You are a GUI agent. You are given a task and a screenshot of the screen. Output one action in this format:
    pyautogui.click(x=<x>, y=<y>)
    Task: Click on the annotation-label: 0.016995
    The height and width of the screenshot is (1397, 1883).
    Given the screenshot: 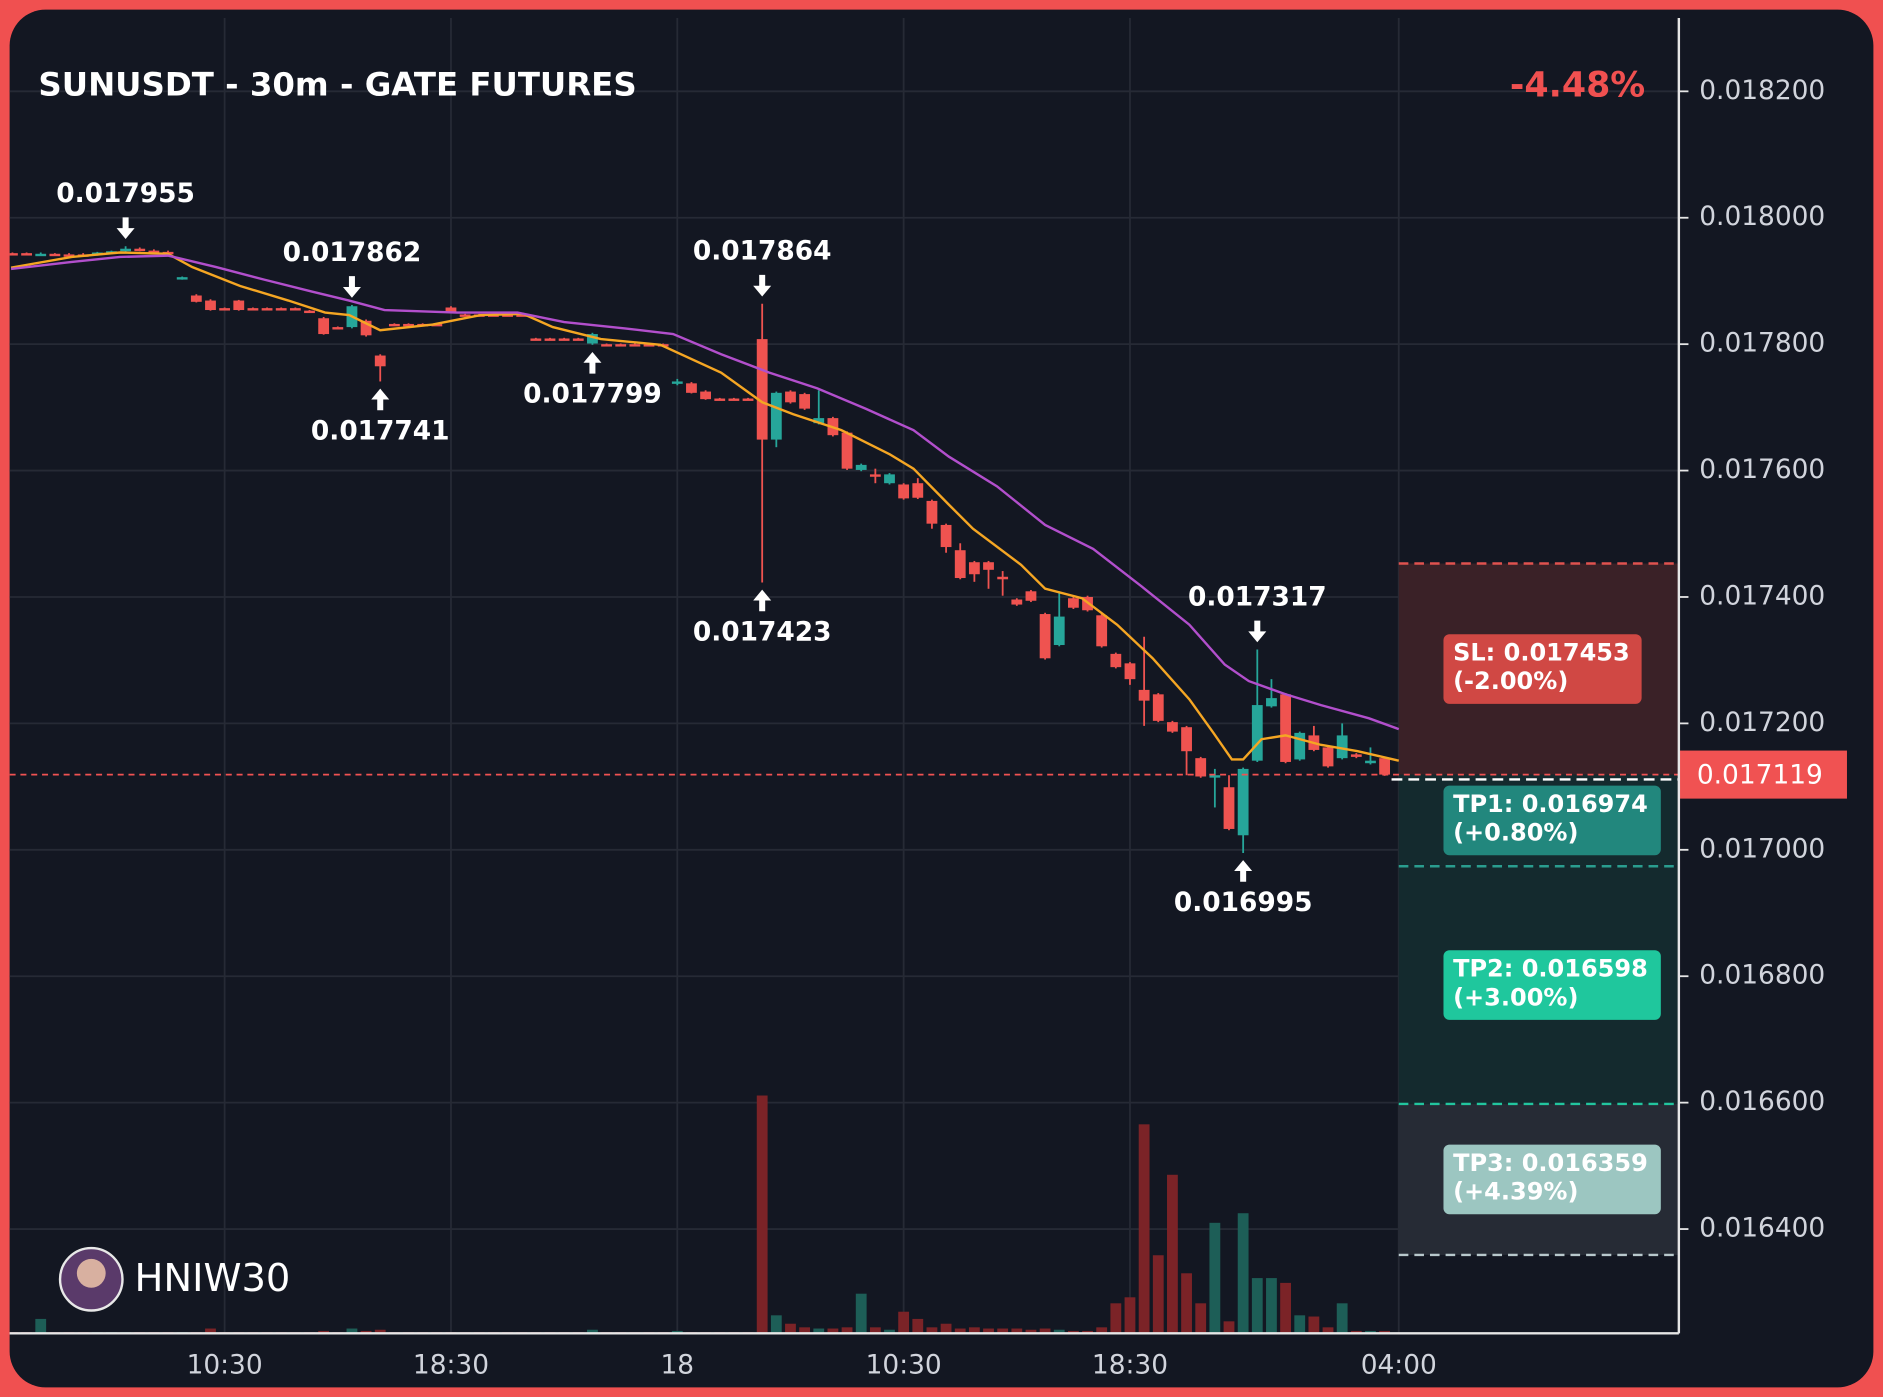 What is the action you would take?
    pyautogui.click(x=1243, y=902)
    